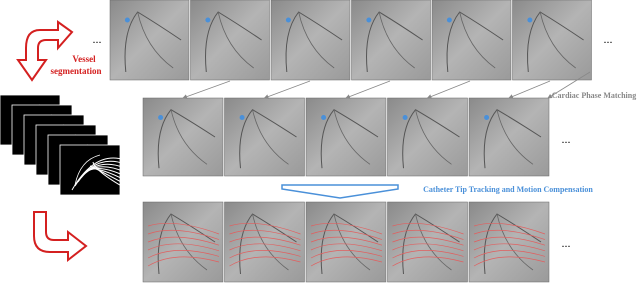  What do you see at coordinates (63, 145) in the screenshot?
I see `segmentation-stack` at bounding box center [63, 145].